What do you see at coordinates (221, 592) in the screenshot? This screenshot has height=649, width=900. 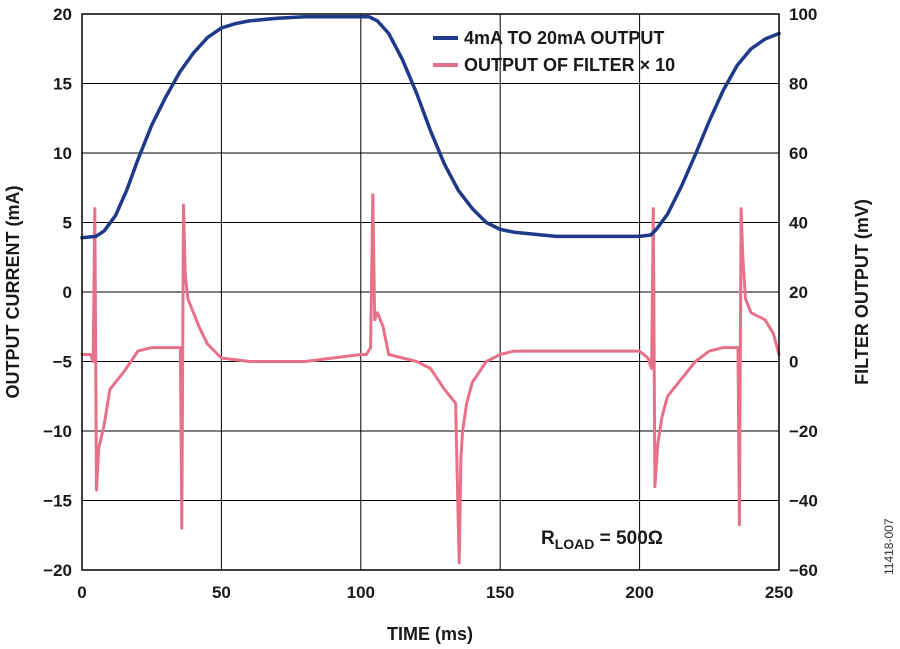 I see `x-tick-label: 50` at bounding box center [221, 592].